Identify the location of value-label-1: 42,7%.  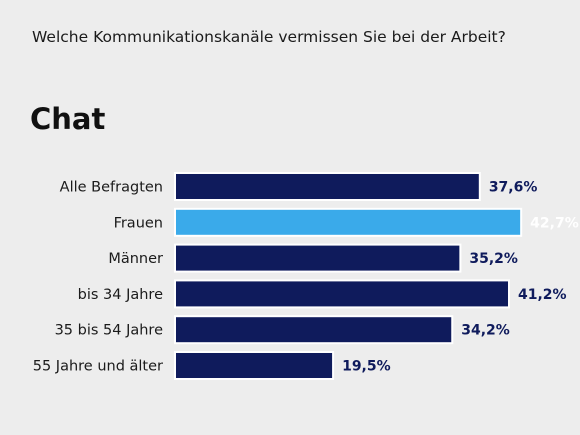
(554, 223).